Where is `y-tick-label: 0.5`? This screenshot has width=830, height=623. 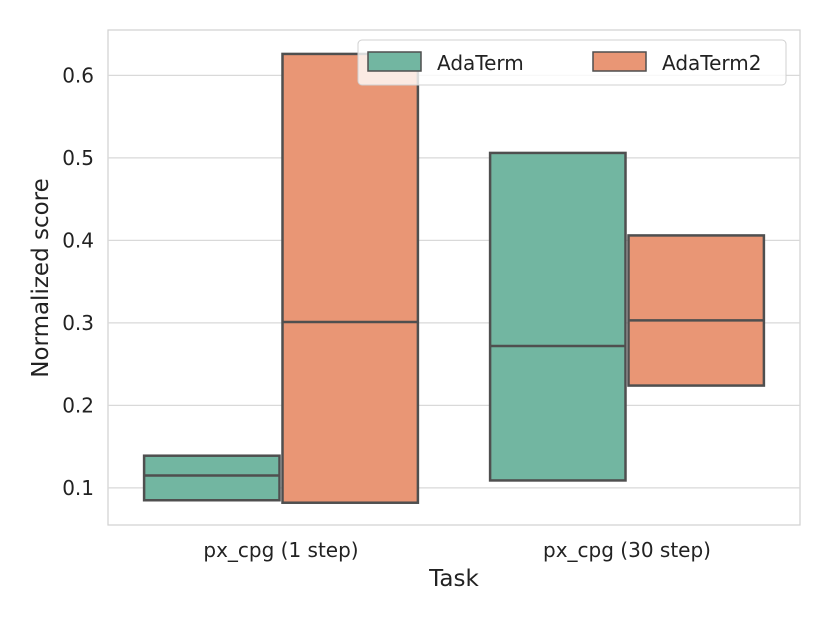
y-tick-label: 0.5 is located at coordinates (78, 158).